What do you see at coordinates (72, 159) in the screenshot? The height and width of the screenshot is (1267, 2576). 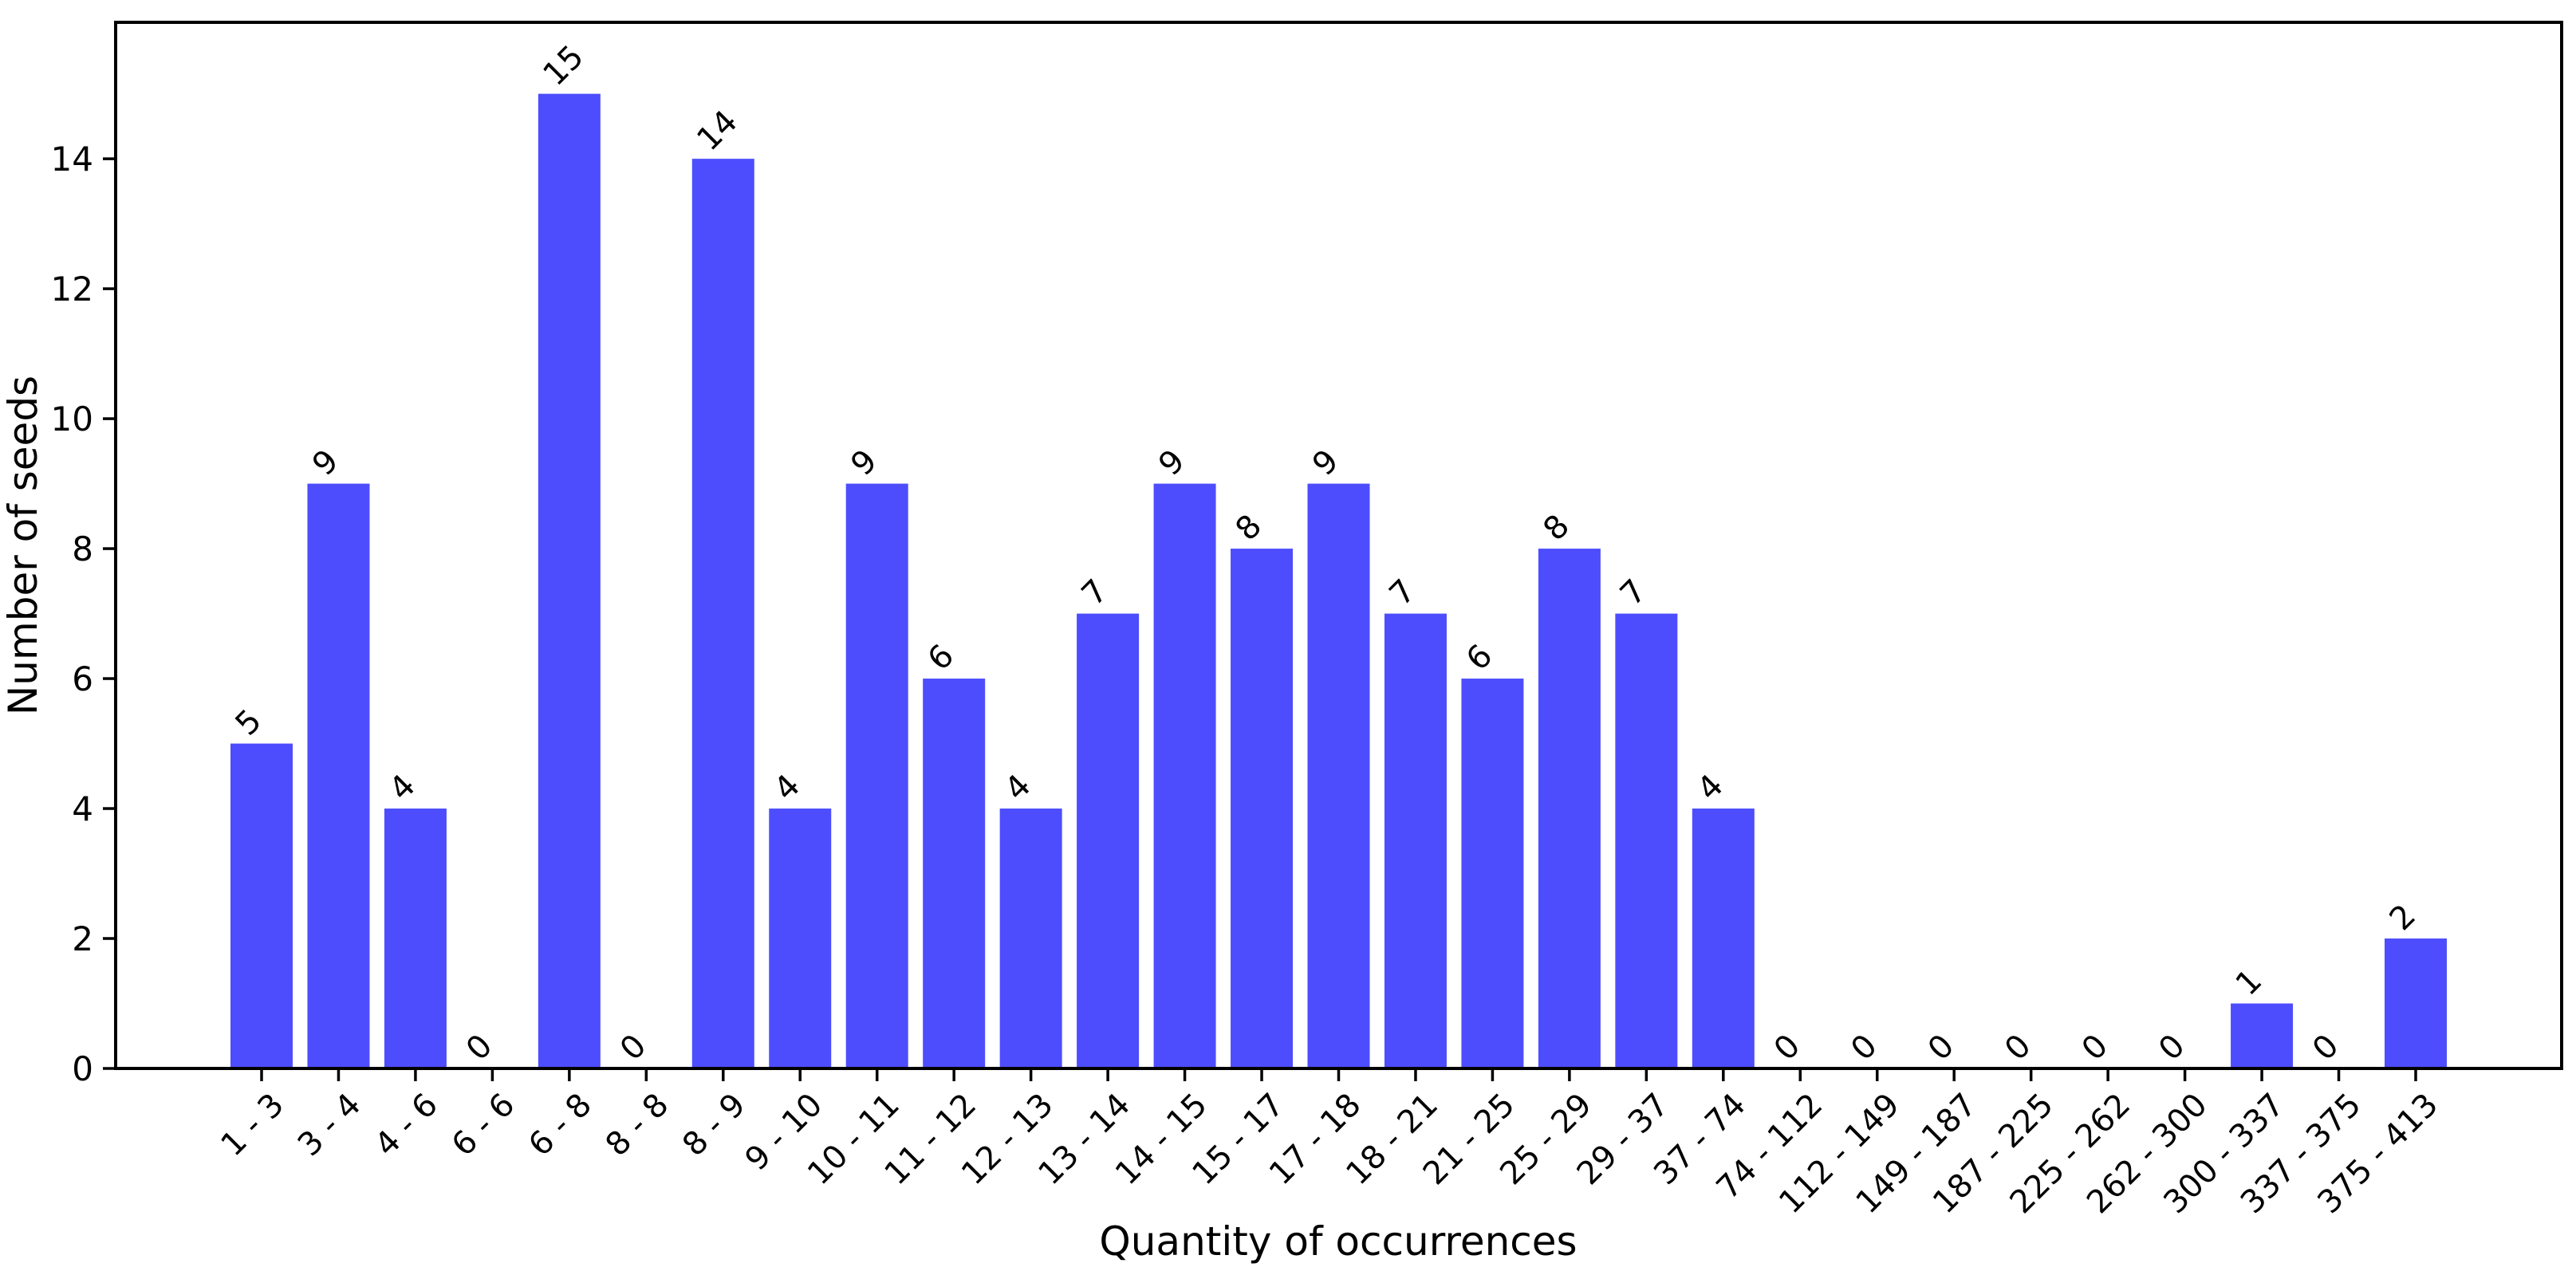 I see `y-tick-label: 14` at bounding box center [72, 159].